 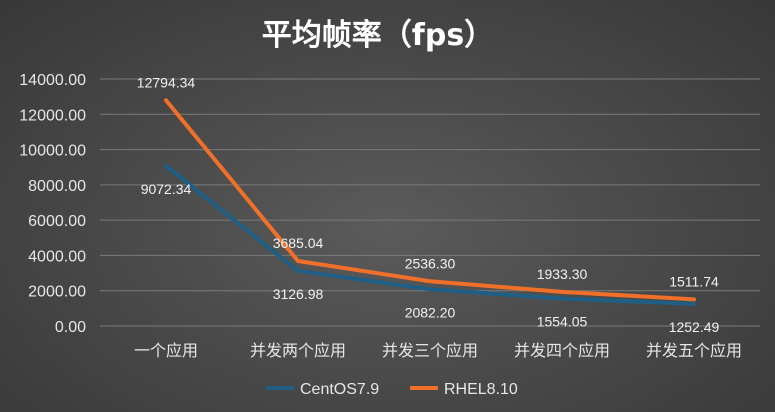 What do you see at coordinates (52, 151) in the screenshot?
I see `y-tick-label: 10000.00` at bounding box center [52, 151].